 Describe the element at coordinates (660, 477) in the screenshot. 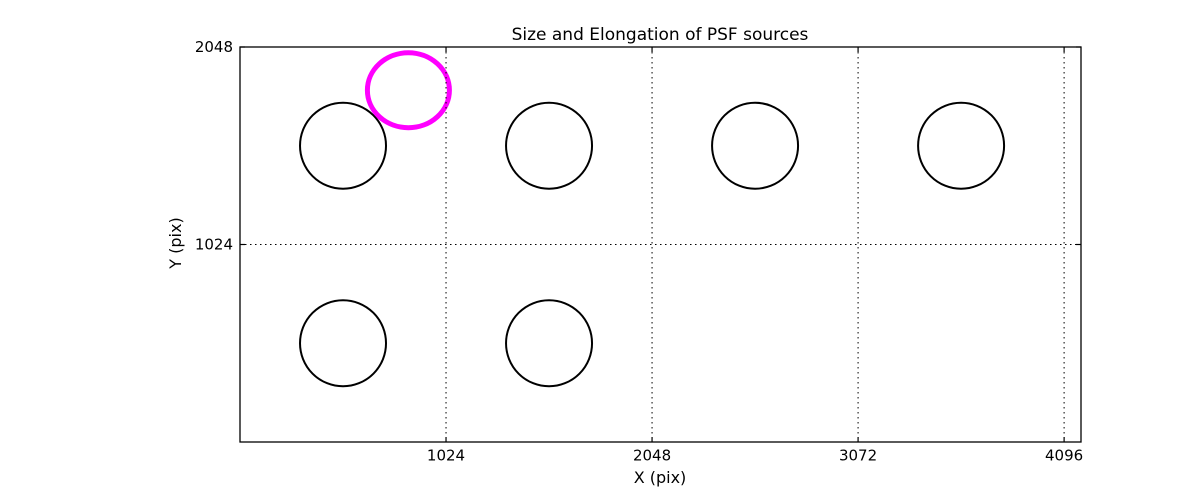

I see `x-axis-label: X (pix)` at that location.